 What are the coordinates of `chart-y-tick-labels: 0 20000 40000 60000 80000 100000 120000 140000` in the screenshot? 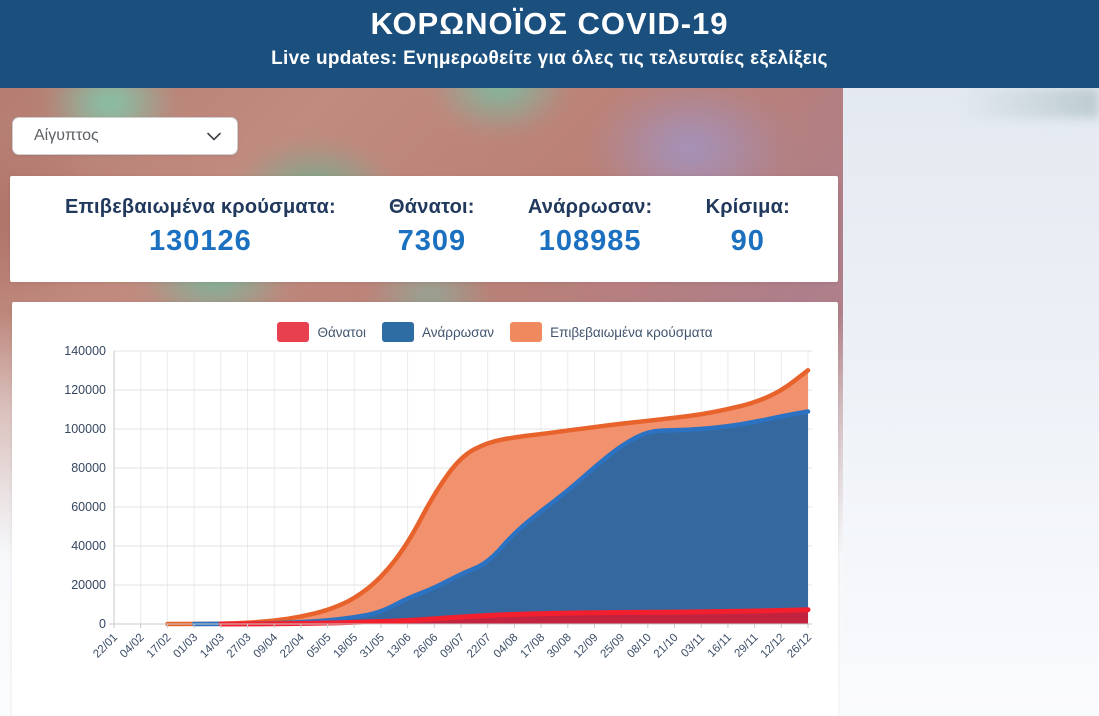 It's located at (85, 487).